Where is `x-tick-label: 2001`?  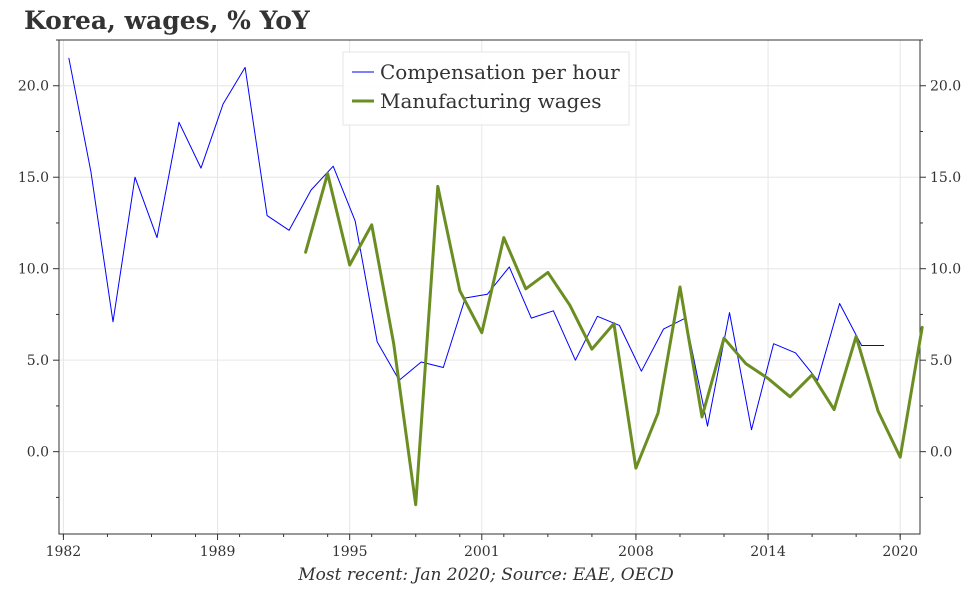
x-tick-label: 2001 is located at coordinates (482, 552).